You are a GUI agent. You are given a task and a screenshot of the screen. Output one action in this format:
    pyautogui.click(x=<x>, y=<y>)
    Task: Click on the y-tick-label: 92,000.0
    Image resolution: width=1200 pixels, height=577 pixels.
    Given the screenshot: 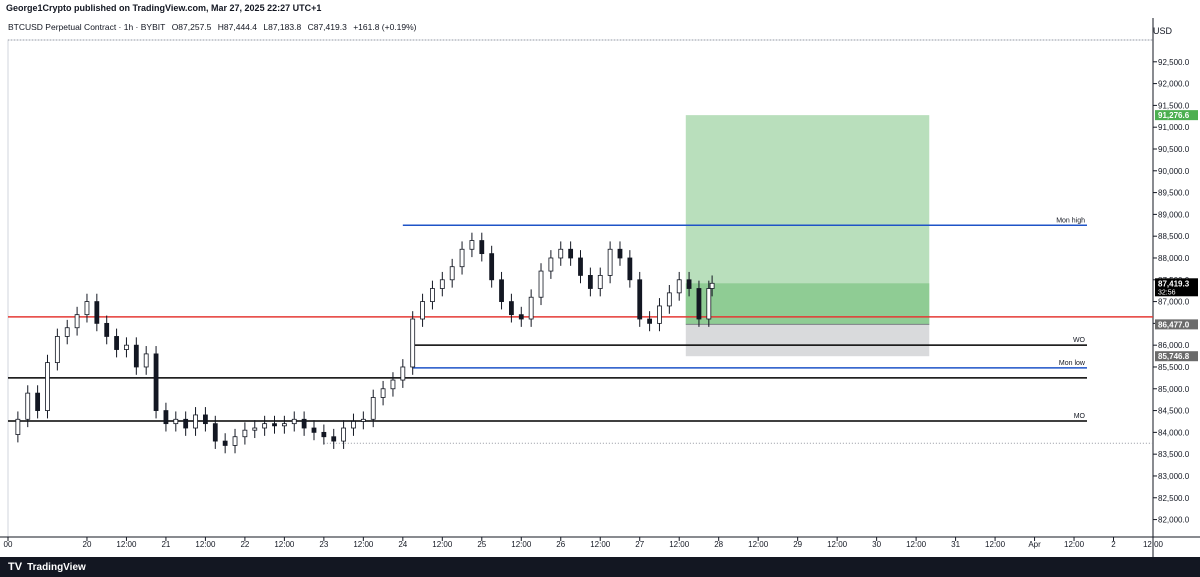 What is the action you would take?
    pyautogui.click(x=1174, y=84)
    